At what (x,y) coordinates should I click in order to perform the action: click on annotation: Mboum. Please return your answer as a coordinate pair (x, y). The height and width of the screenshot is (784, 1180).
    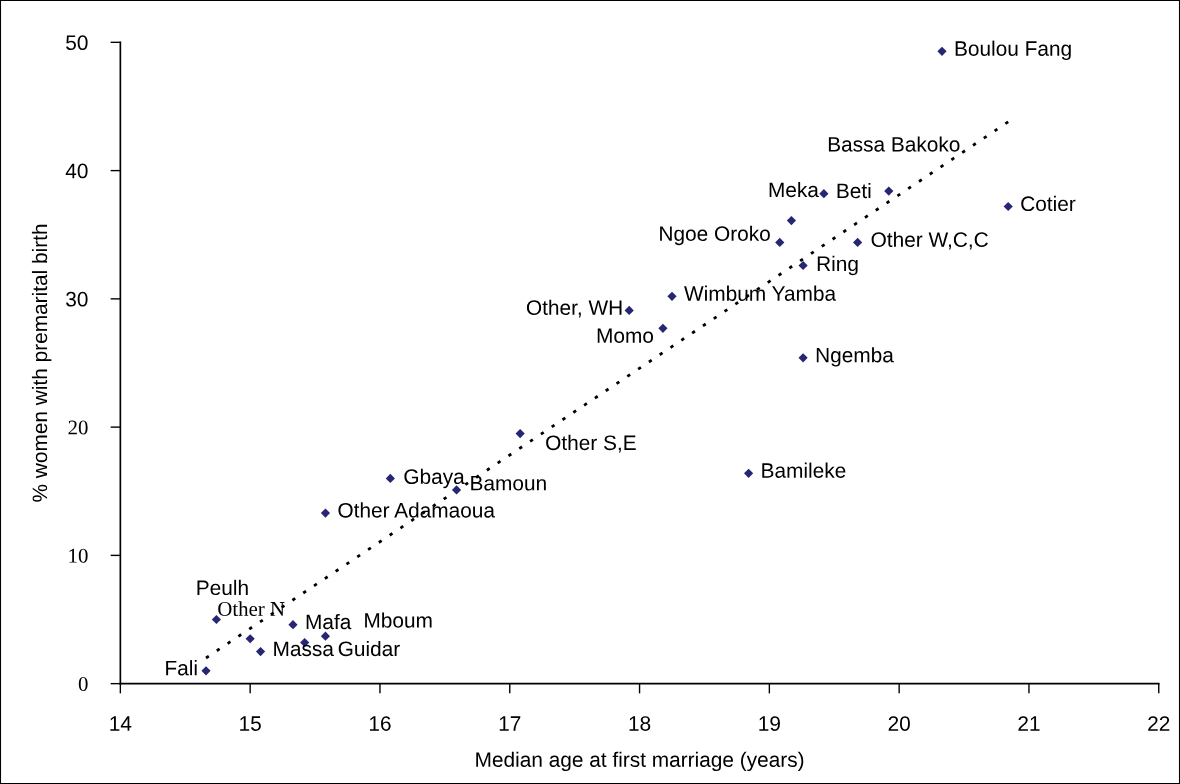
    Looking at the image, I should click on (398, 620).